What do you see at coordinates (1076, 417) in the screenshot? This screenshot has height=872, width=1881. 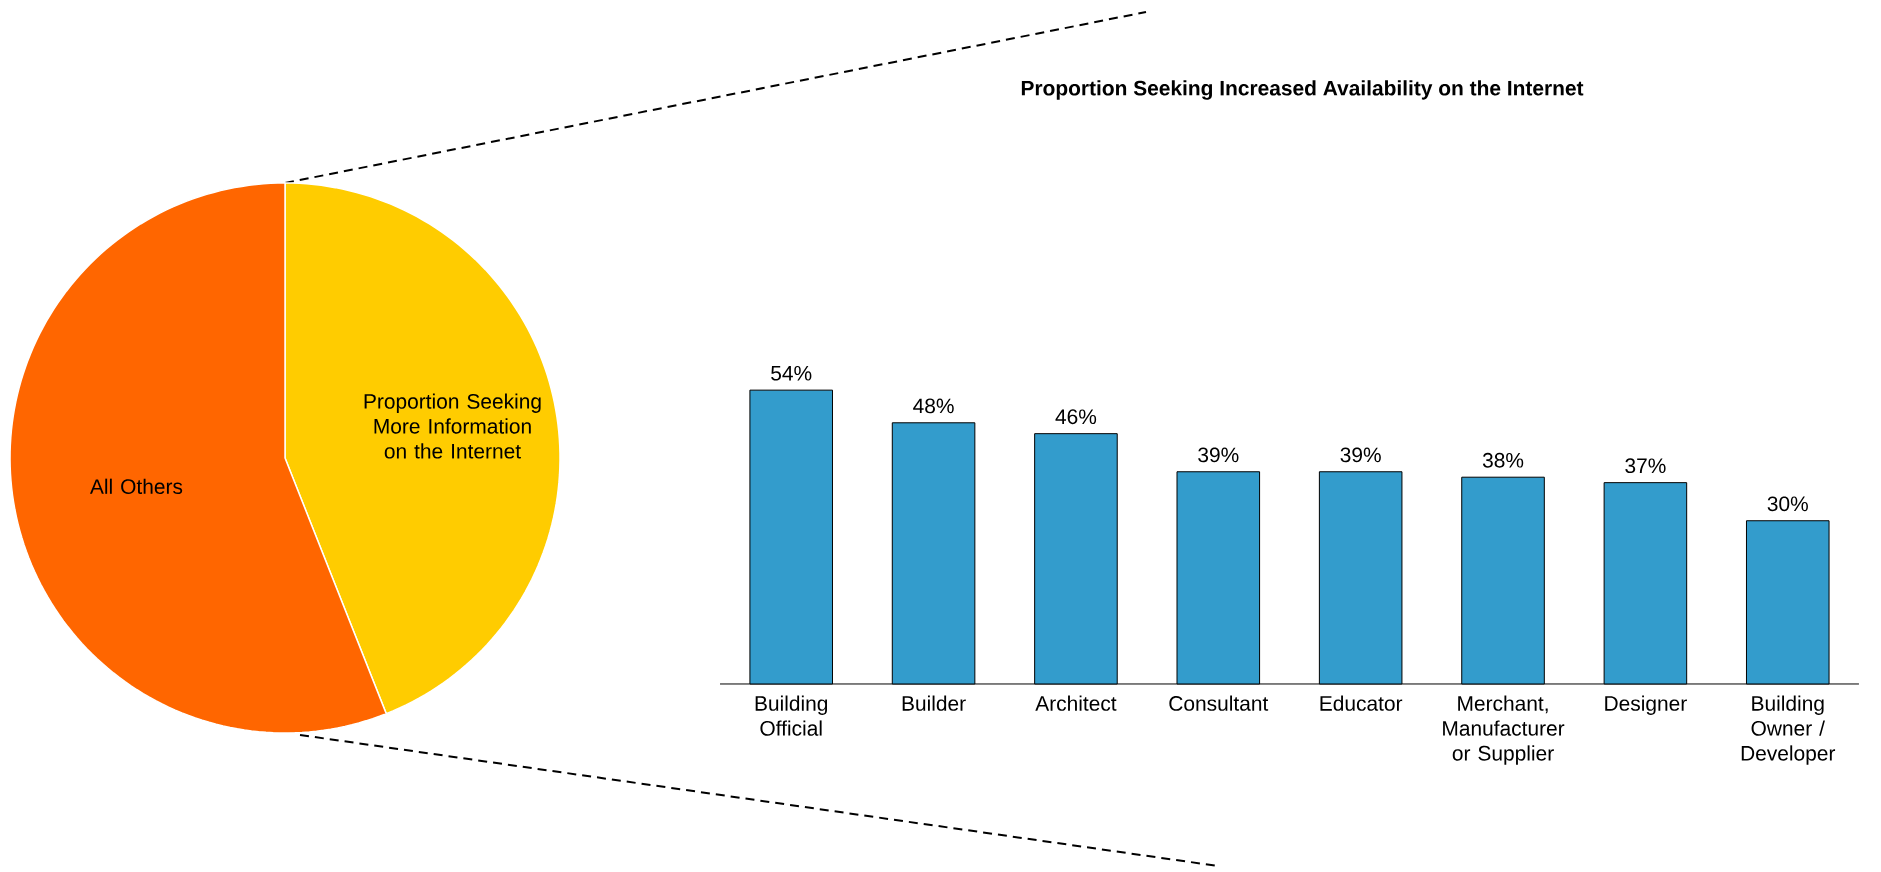 I see `data-label: 46%` at bounding box center [1076, 417].